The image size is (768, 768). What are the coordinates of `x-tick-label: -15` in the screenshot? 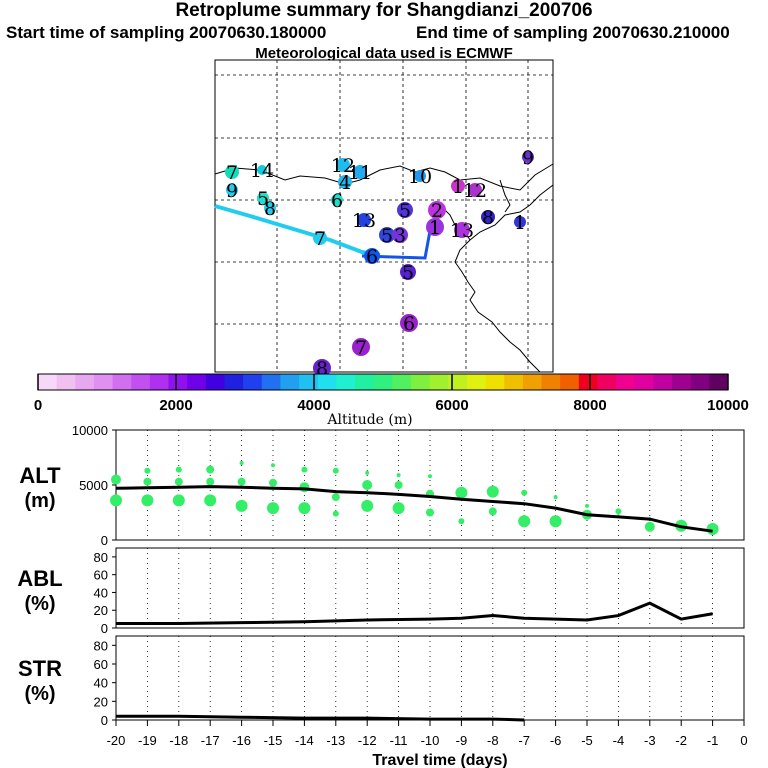 It's located at (273, 740).